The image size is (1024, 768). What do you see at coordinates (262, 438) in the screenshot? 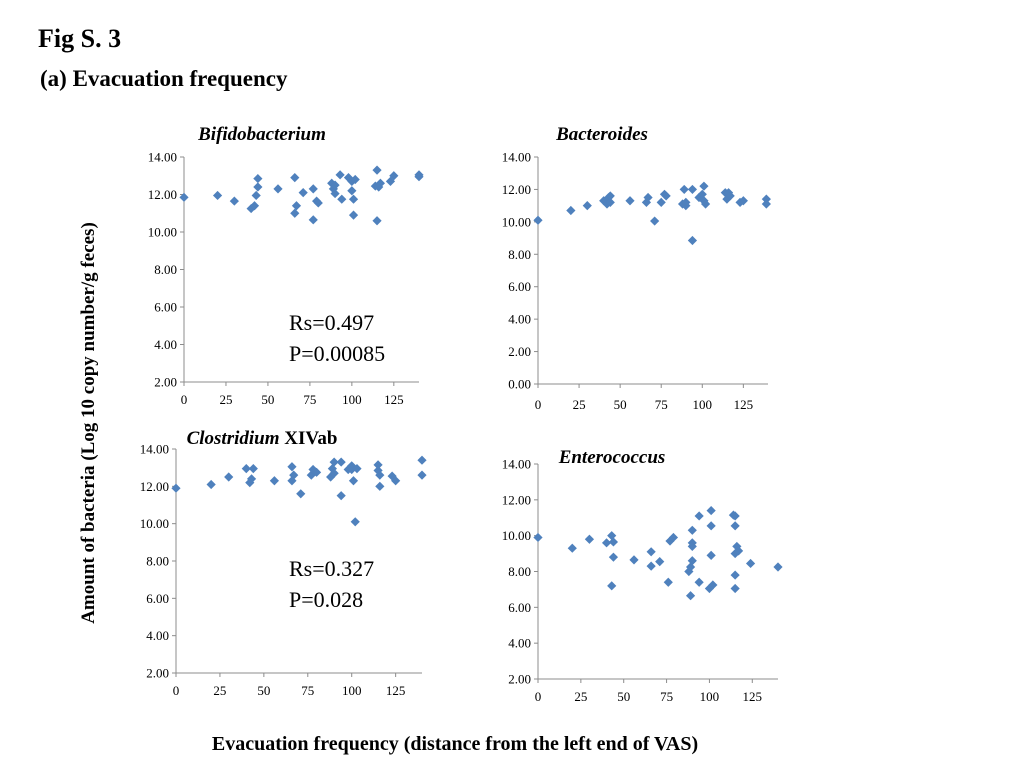
I see `panel-title: Clostridium XIVab` at bounding box center [262, 438].